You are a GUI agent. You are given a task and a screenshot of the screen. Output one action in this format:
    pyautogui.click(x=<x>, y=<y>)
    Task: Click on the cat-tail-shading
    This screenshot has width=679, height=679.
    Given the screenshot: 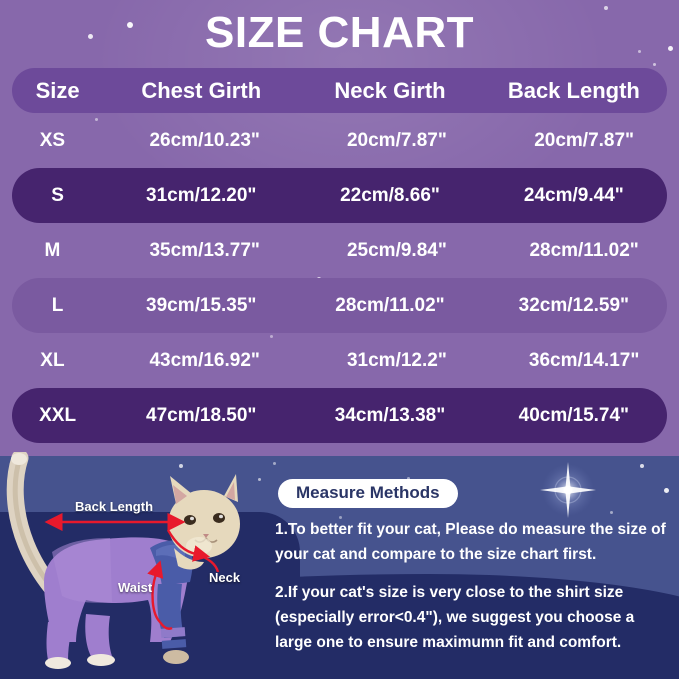 What is the action you would take?
    pyautogui.click(x=33, y=523)
    